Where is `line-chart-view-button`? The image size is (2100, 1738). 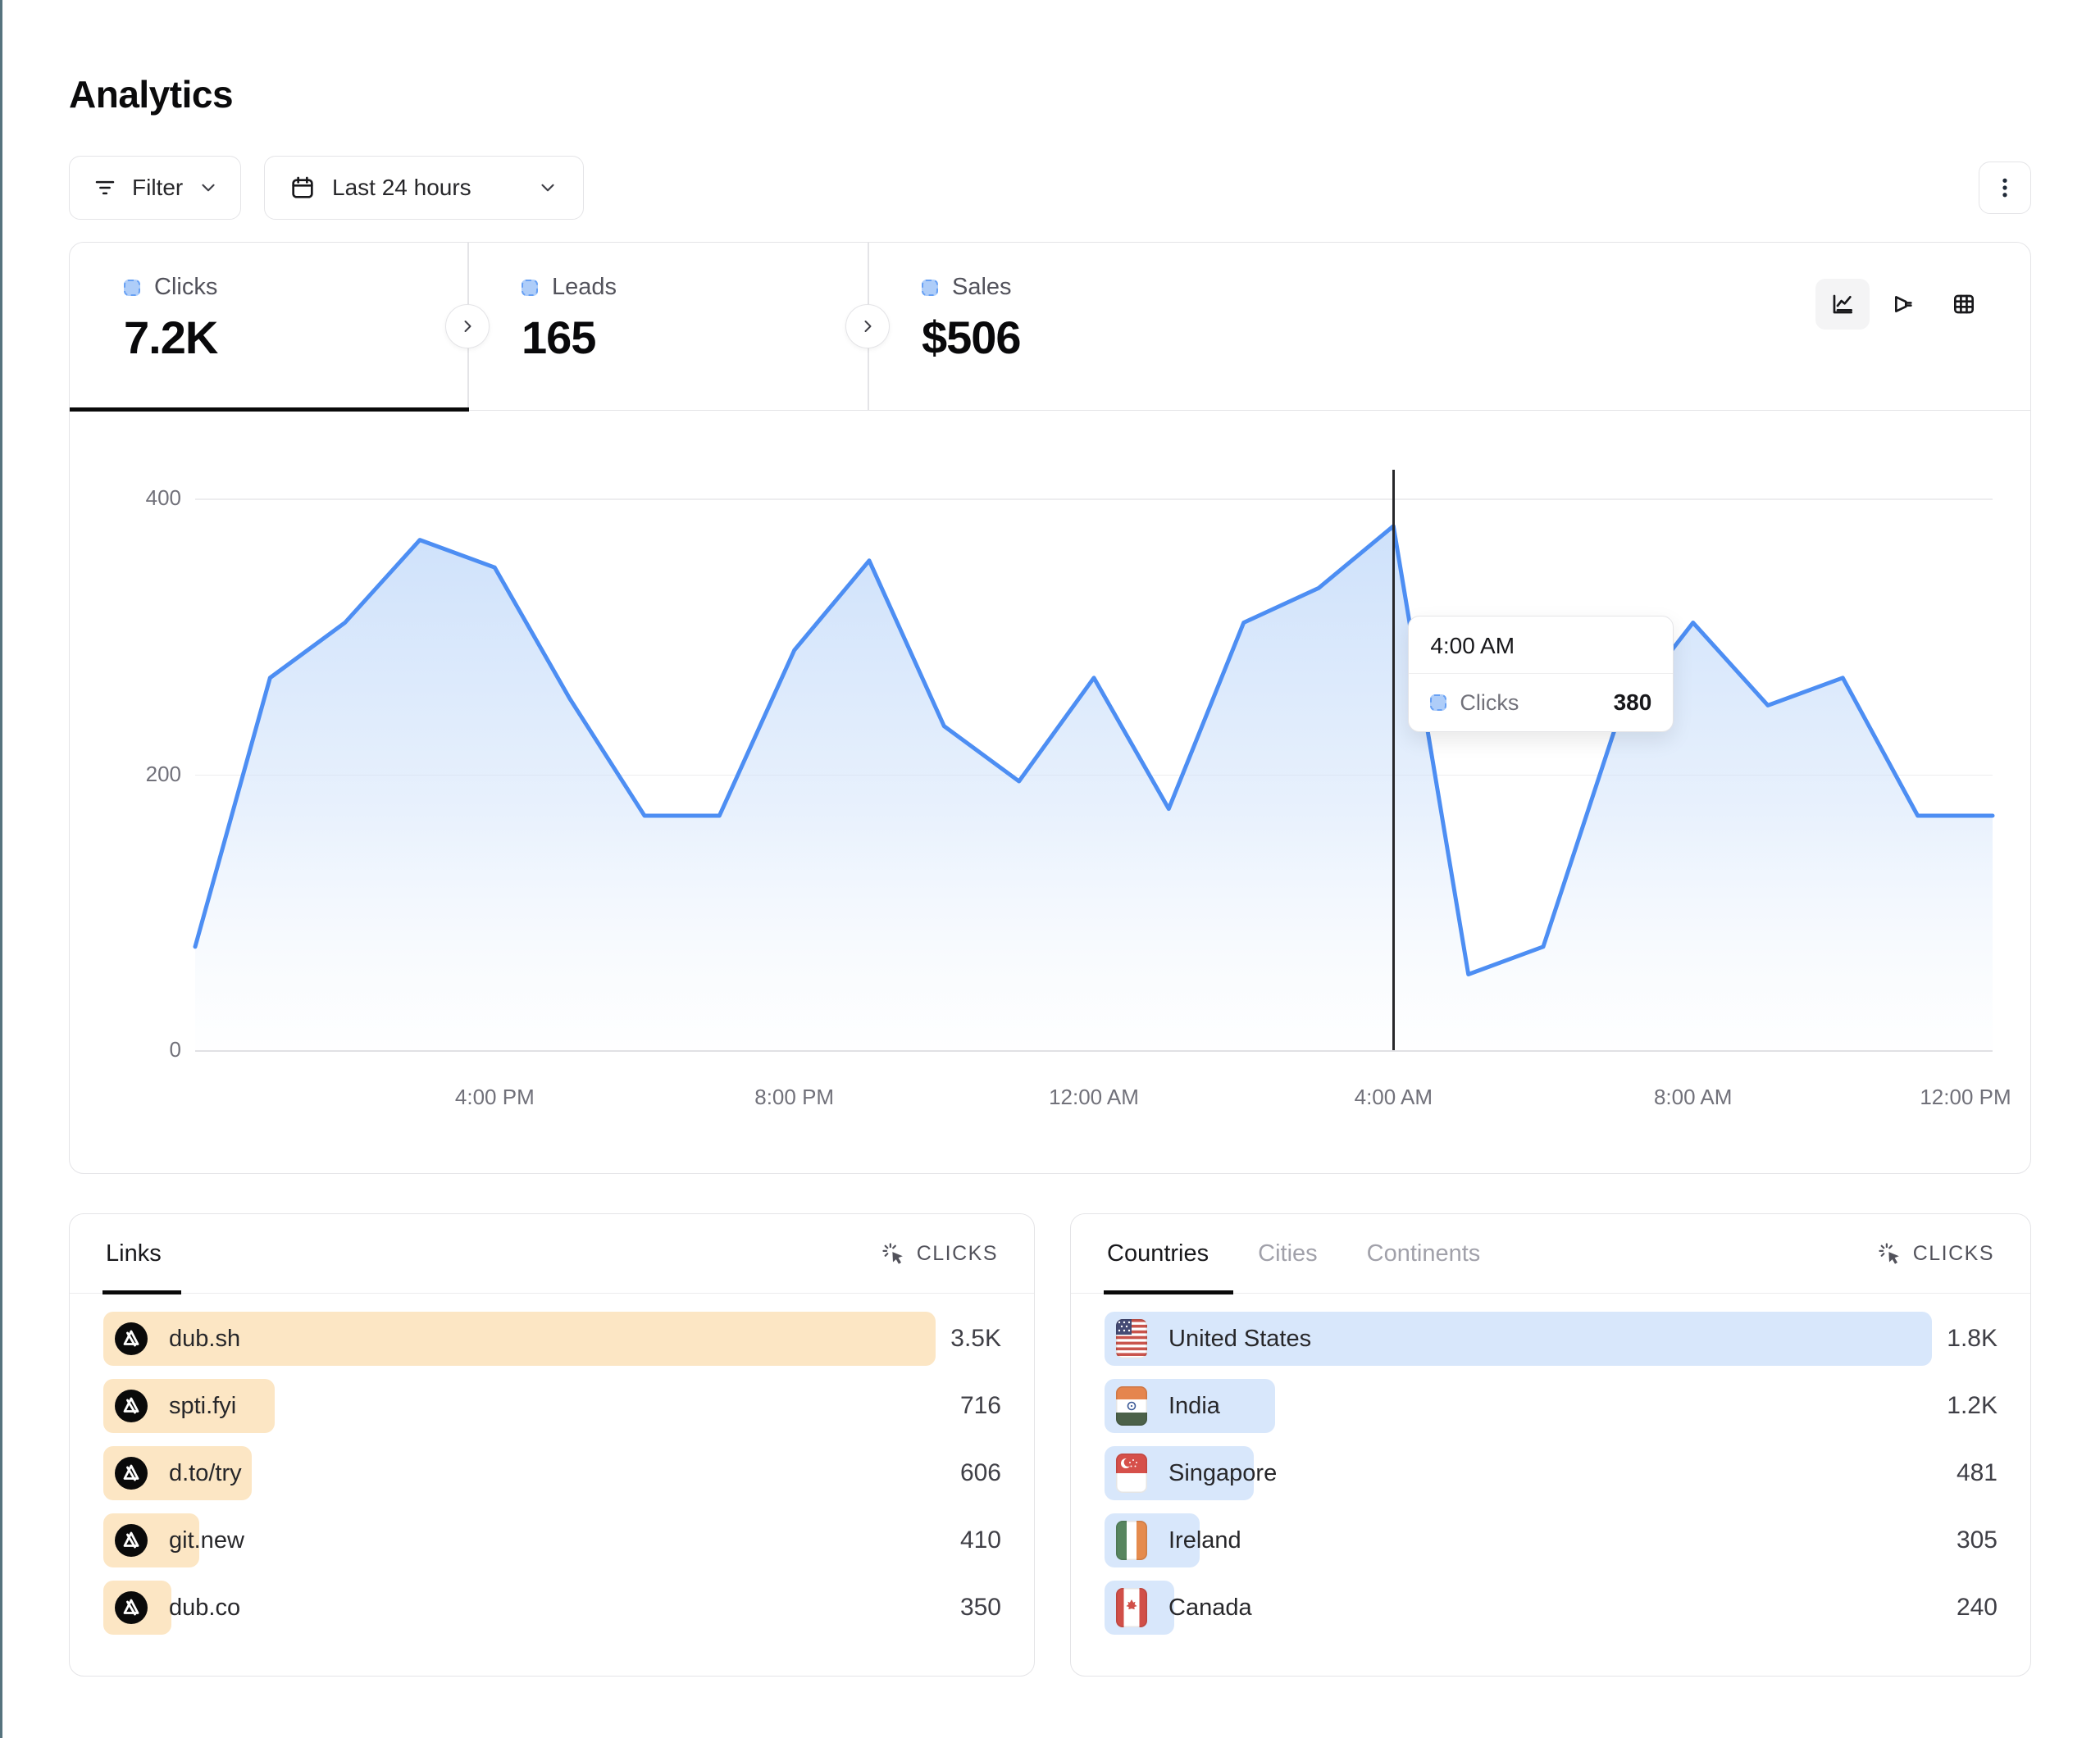 line-chart-view-button is located at coordinates (1842, 304).